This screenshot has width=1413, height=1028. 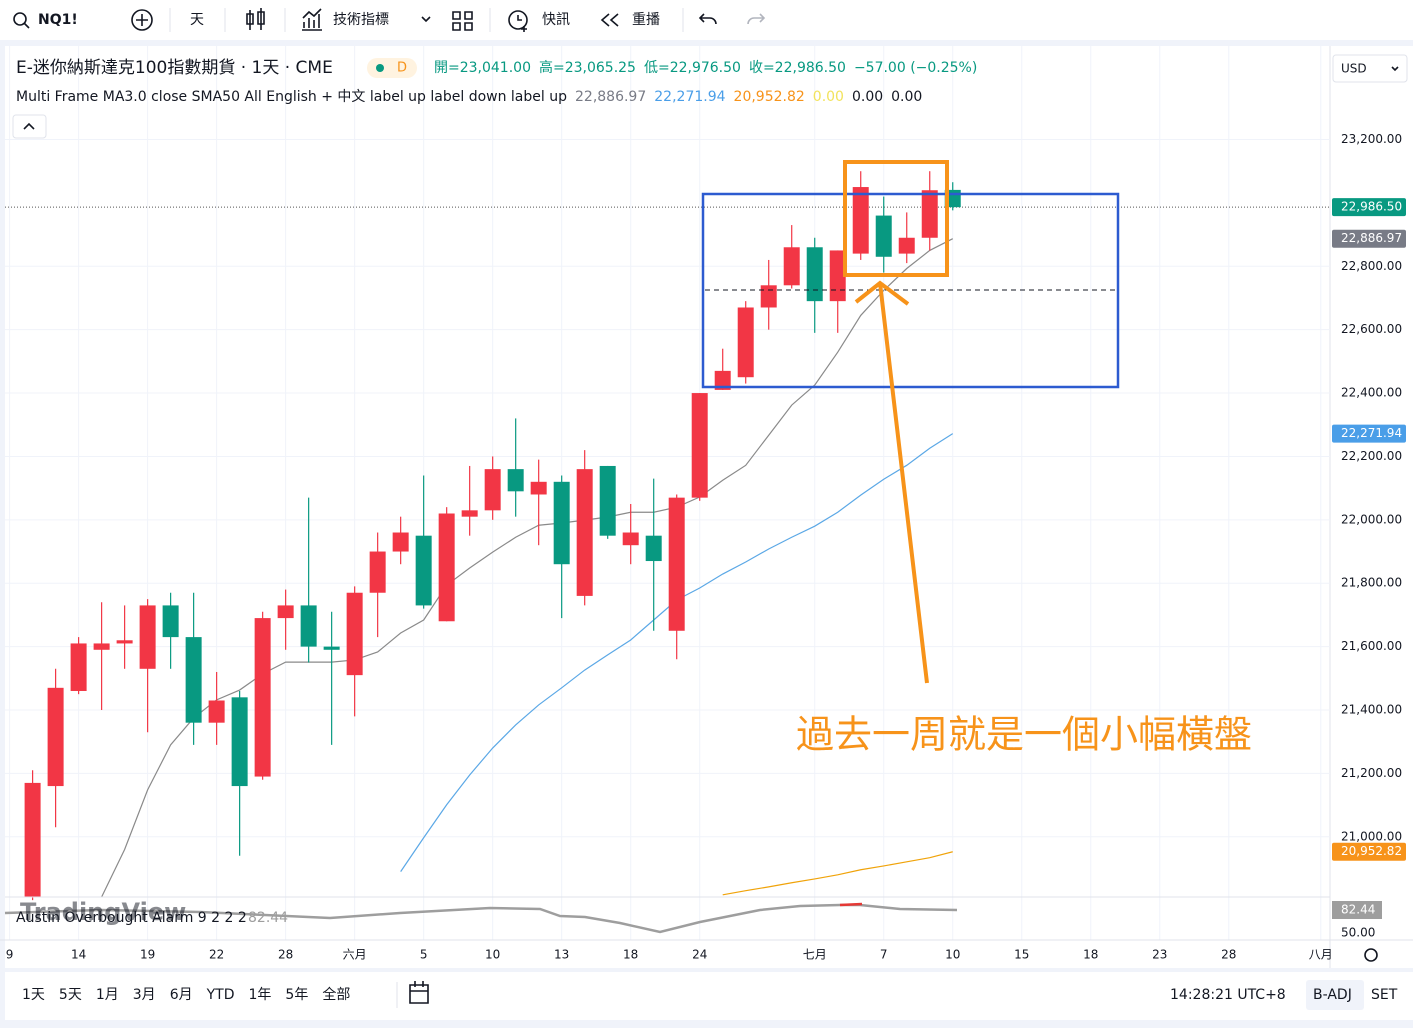 I want to click on search-icon, so click(x=20, y=19).